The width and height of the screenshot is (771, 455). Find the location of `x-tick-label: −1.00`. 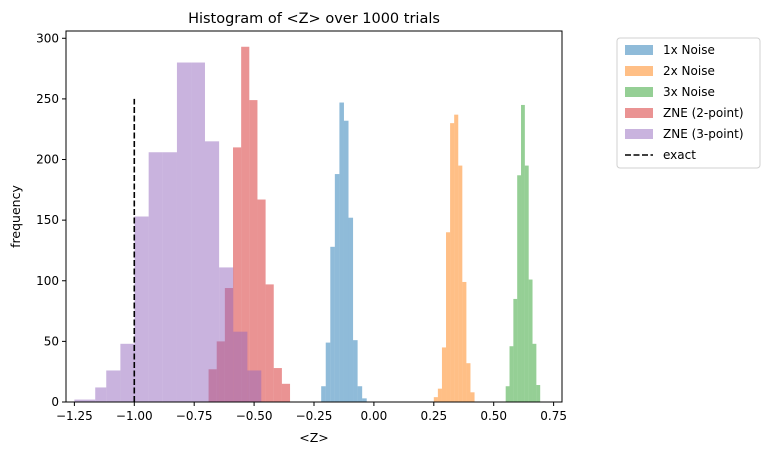

x-tick-label: −1.00 is located at coordinates (134, 416).